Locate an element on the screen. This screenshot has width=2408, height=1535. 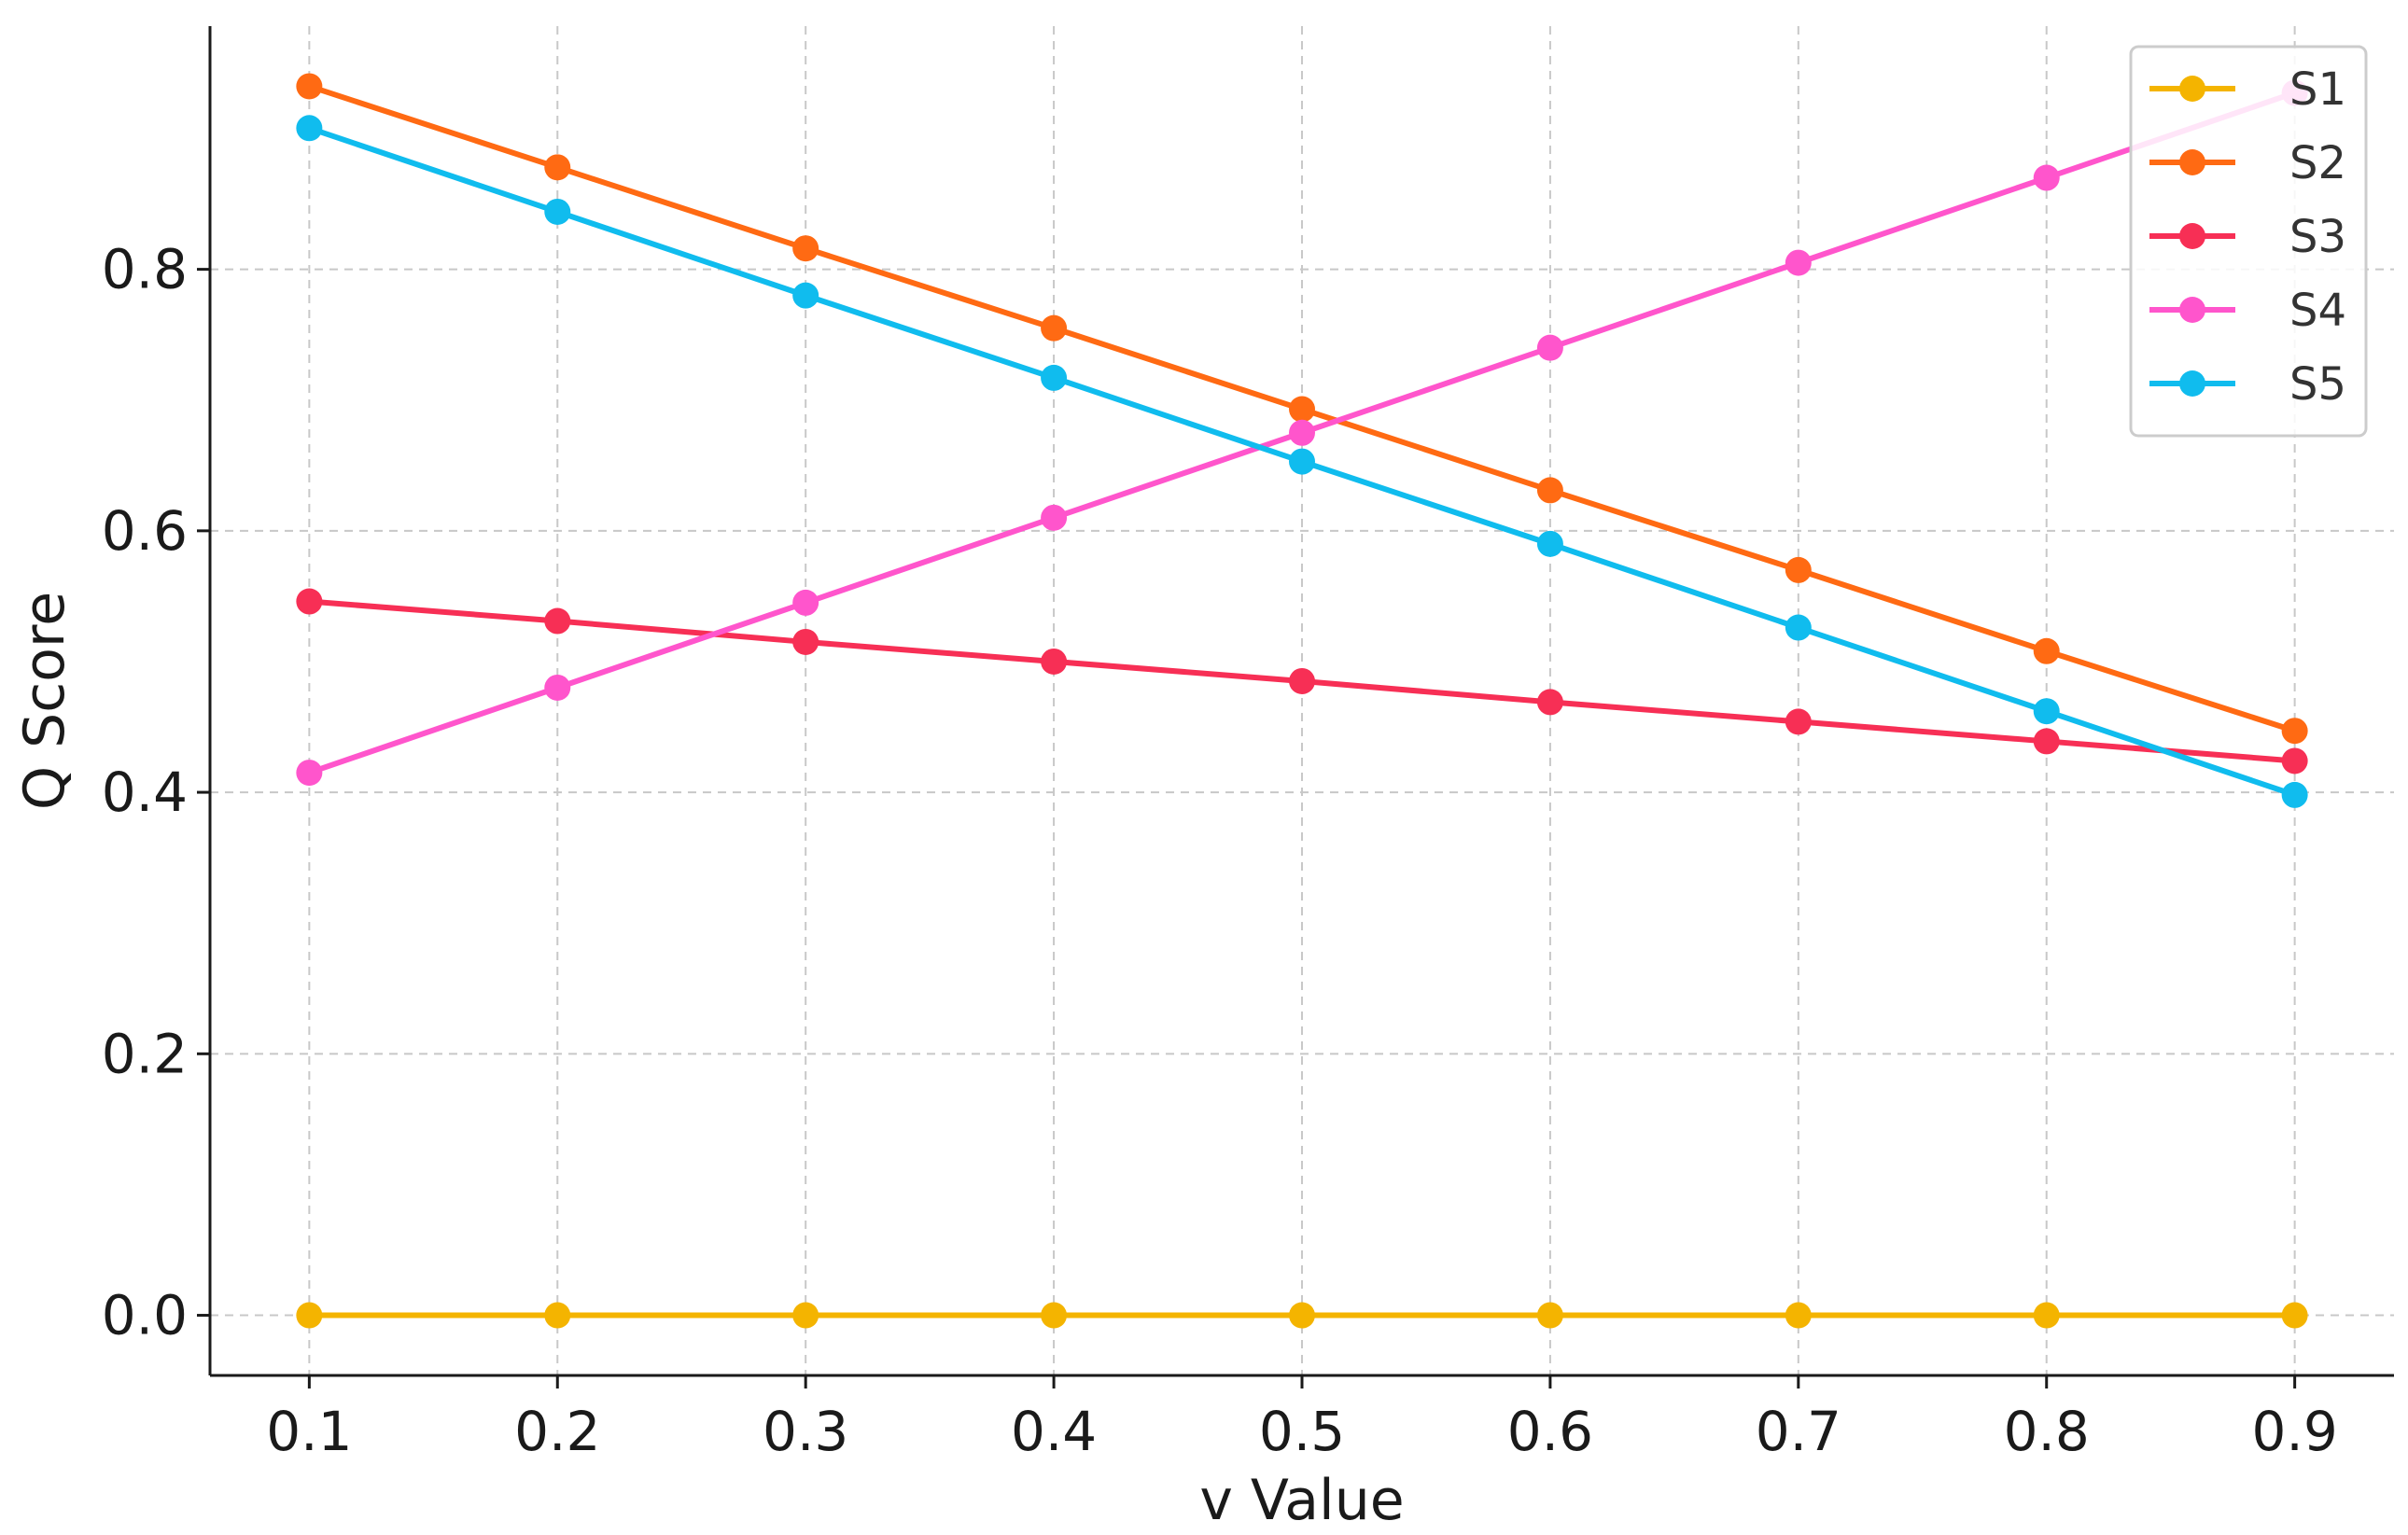
legend-item-s3: S3 is located at coordinates (2247, 237).